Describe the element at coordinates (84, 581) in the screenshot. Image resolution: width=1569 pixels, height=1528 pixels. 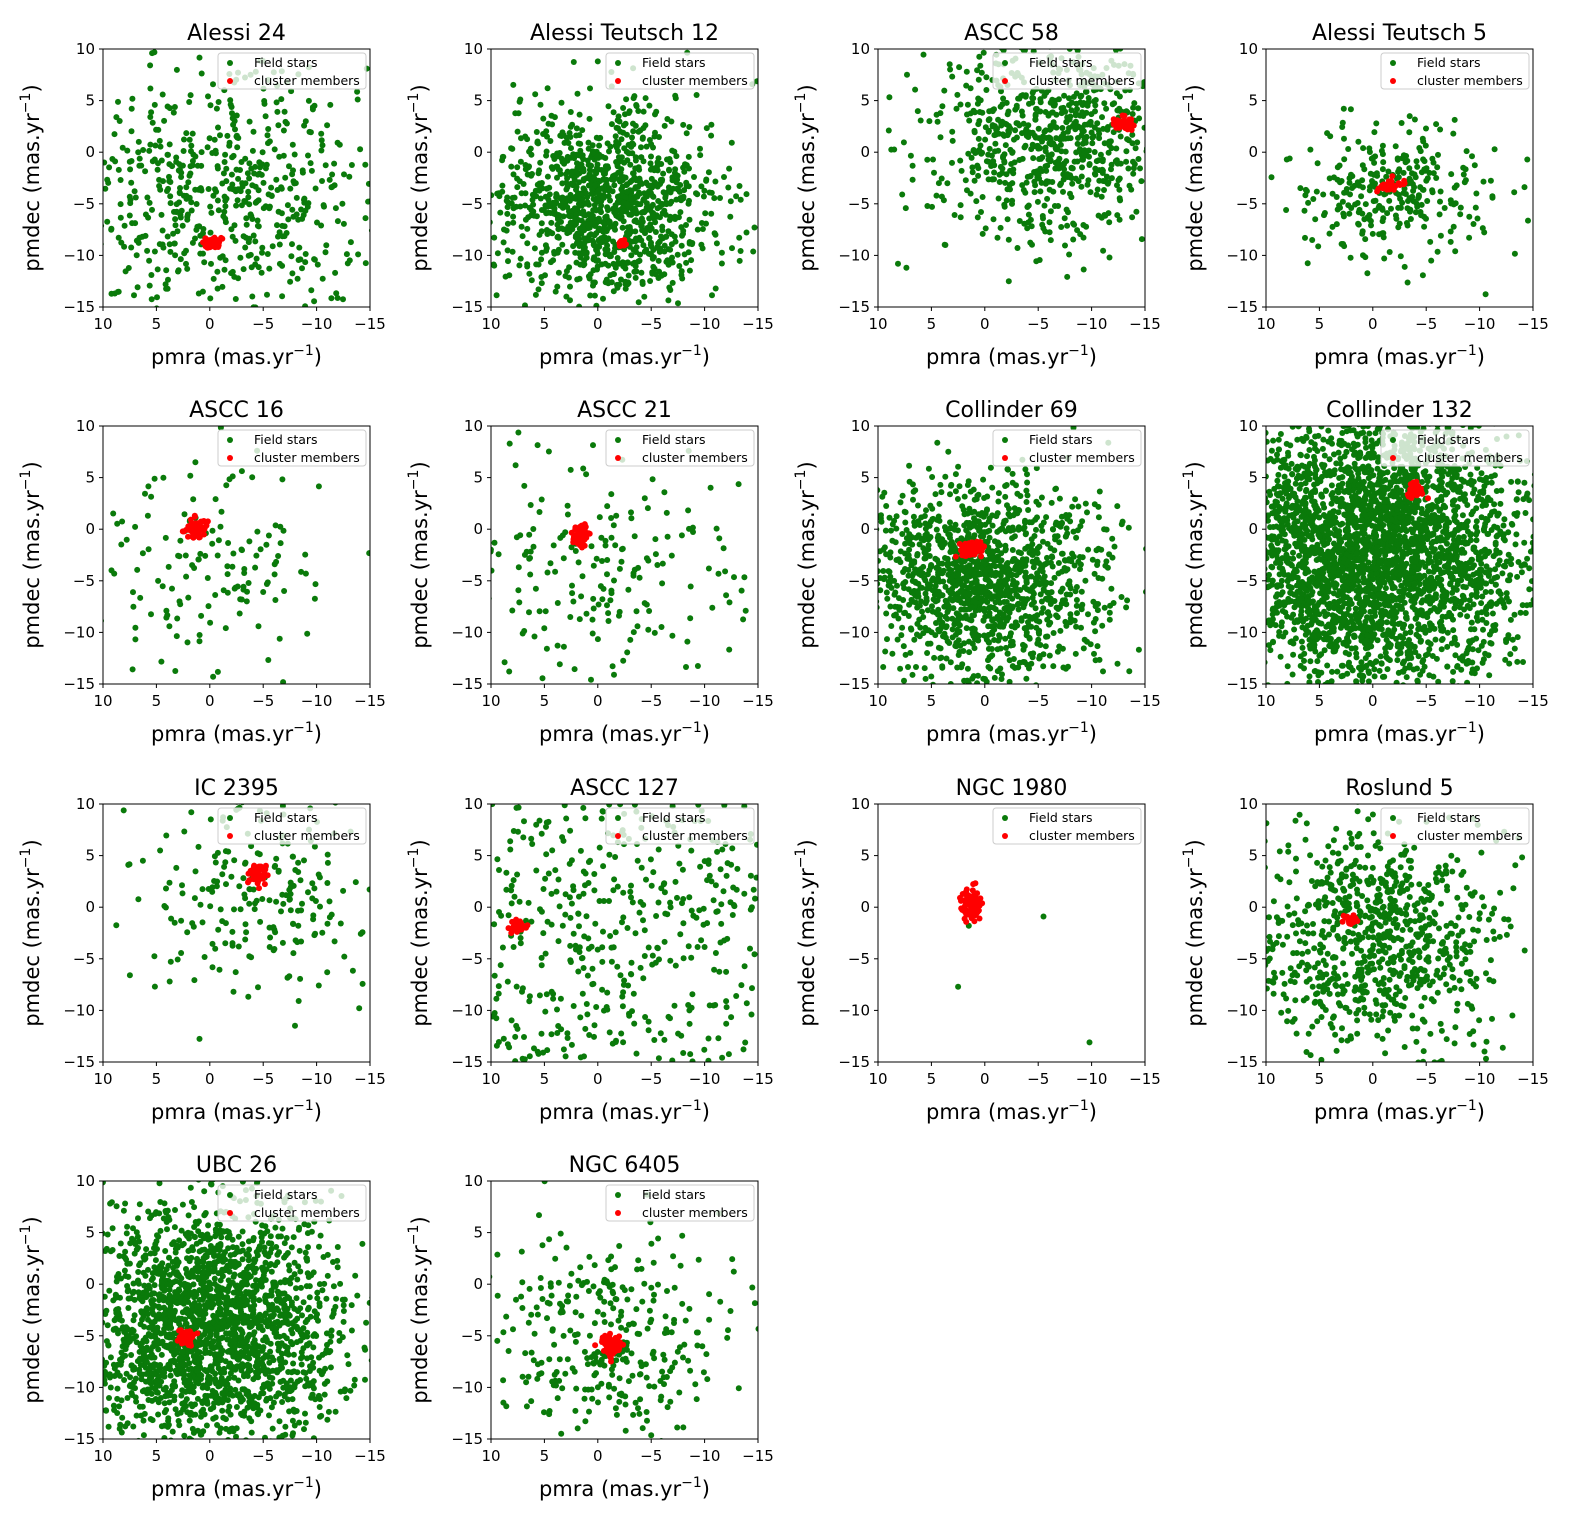
I see `y-tick-label: −5` at that location.